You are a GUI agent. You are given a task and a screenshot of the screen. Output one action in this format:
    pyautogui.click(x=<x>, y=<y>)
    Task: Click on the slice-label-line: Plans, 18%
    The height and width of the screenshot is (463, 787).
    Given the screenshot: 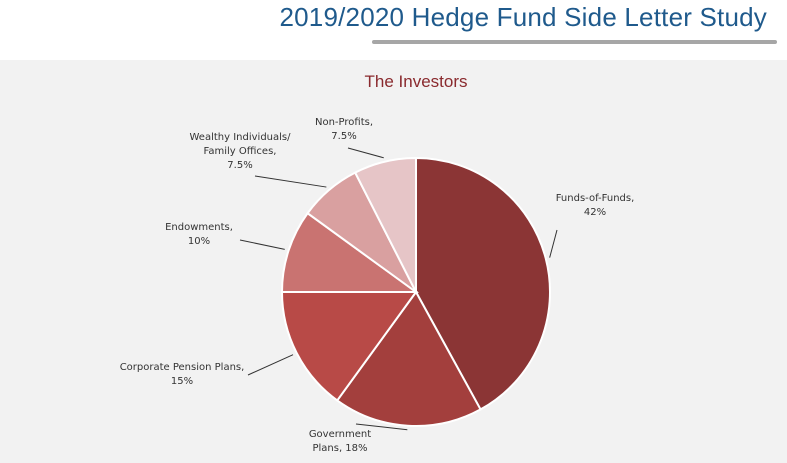 What is the action you would take?
    pyautogui.click(x=339, y=448)
    